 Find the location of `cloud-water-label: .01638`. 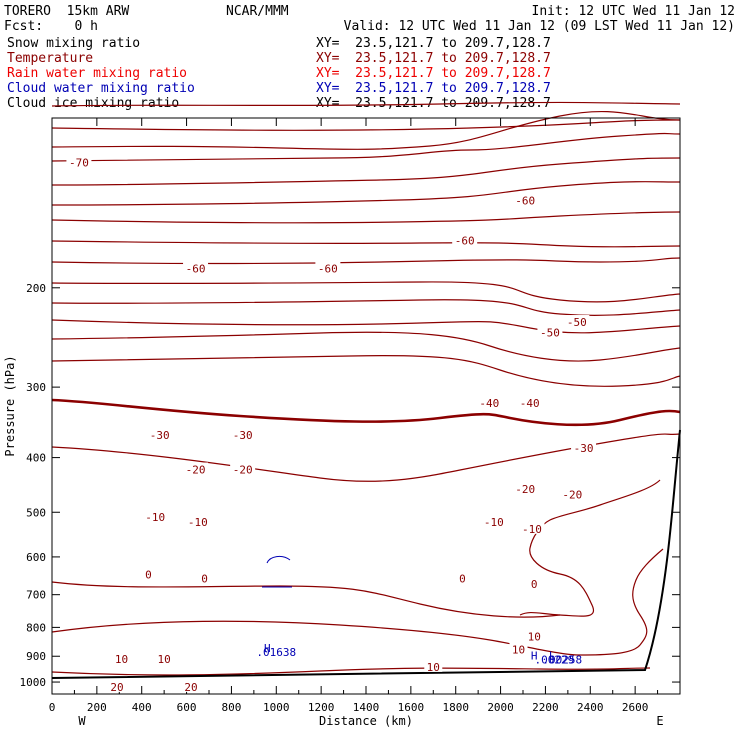

cloud-water-label: .01638 is located at coordinates (276, 652).